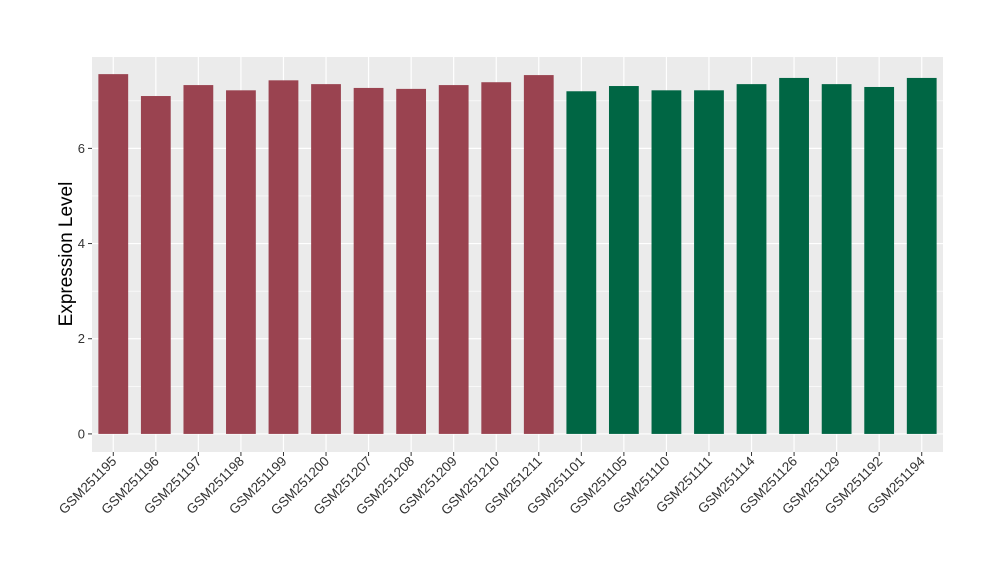  Describe the element at coordinates (794, 255) in the screenshot. I see `bar-GSM251126` at that location.